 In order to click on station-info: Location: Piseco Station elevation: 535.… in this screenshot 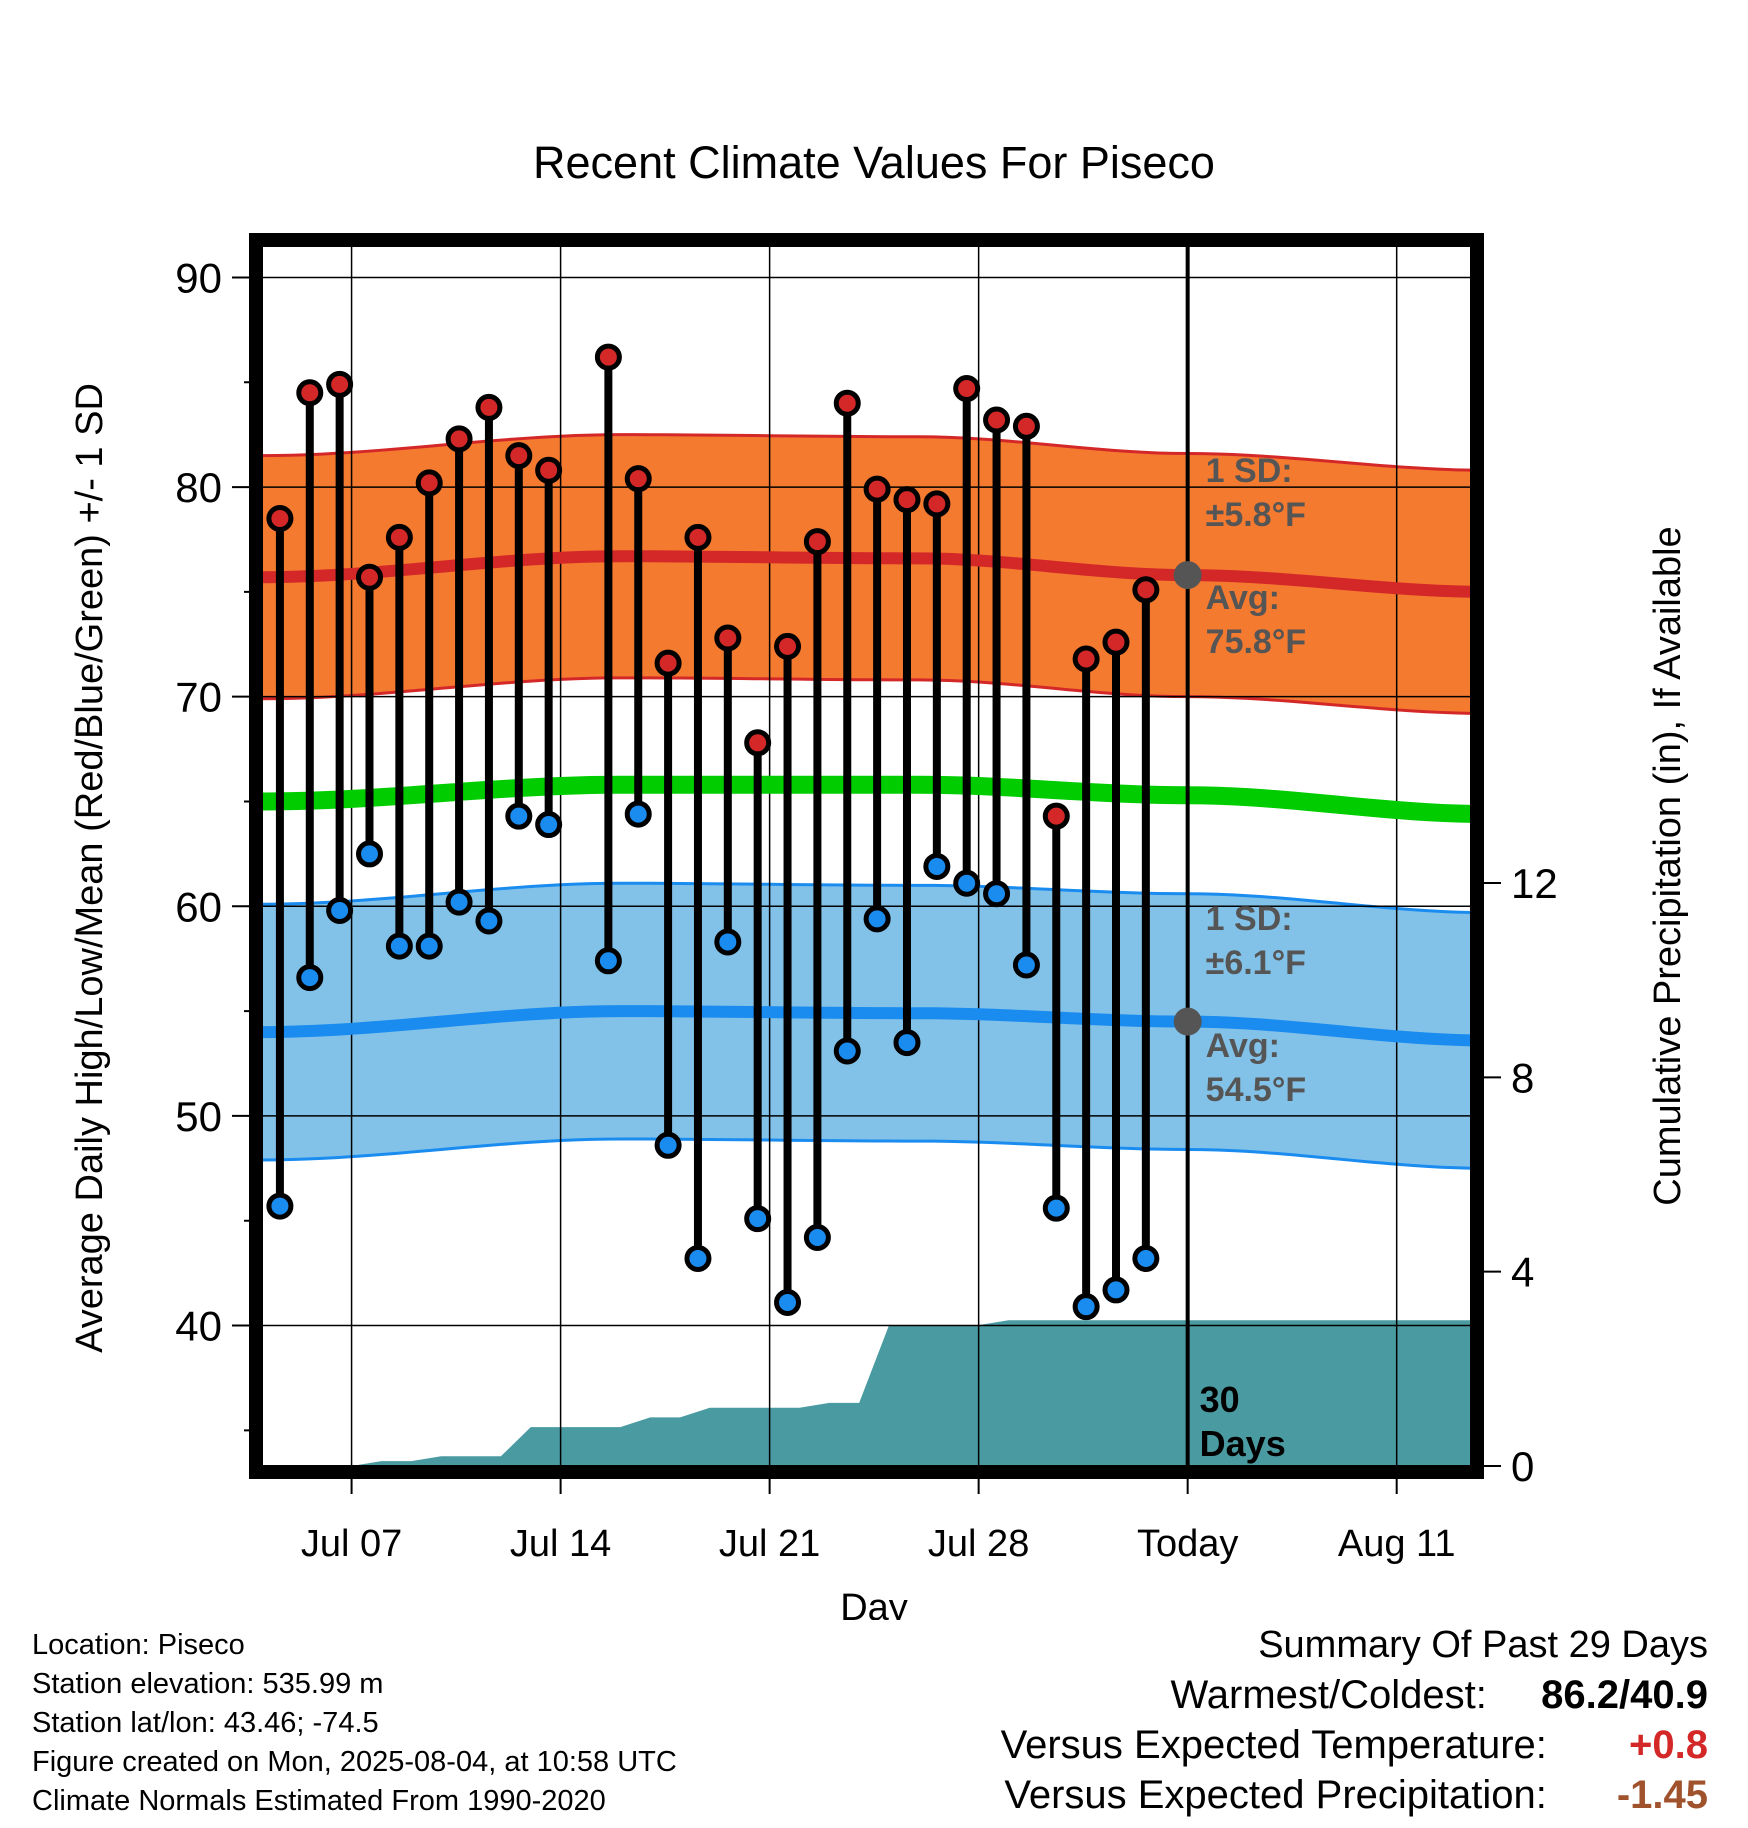, I will do `click(354, 1723)`.